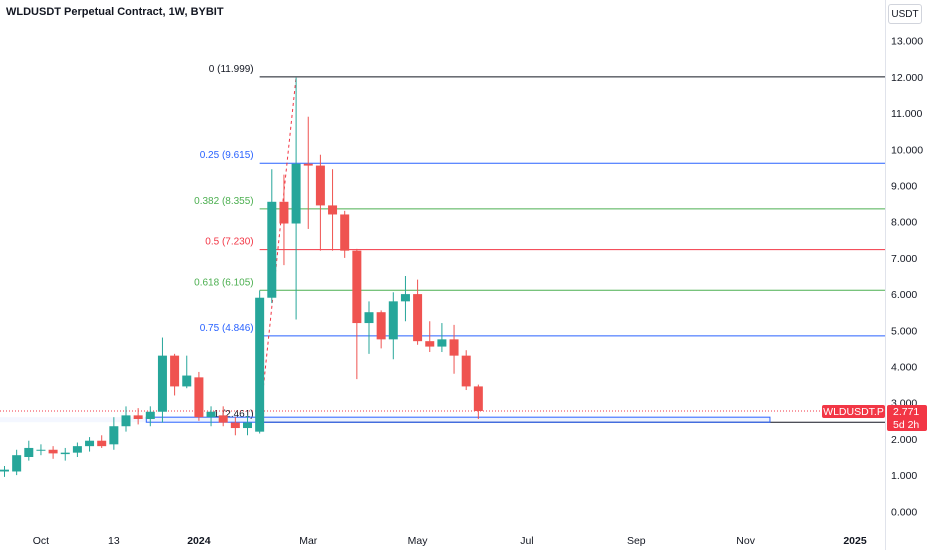 This screenshot has height=550, width=932. I want to click on y-tick-label: 4.000, so click(904, 368).